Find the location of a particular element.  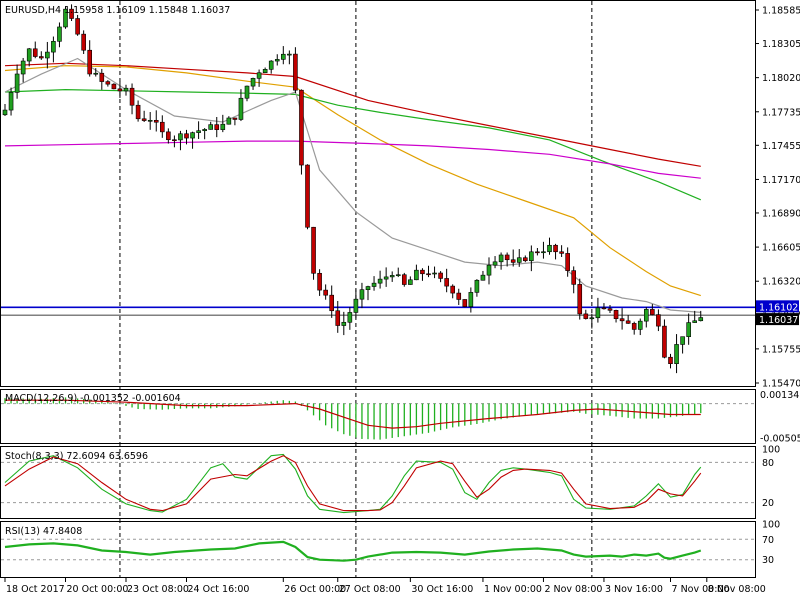

stoch-label: Stoch(8,3,3) 72.6094 63.6596 is located at coordinates (76, 456).